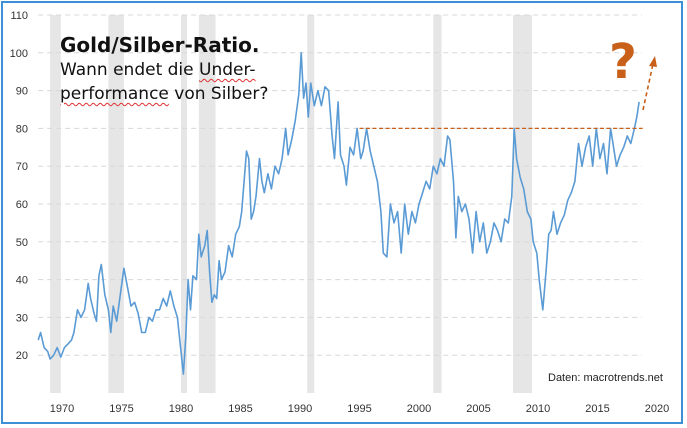 The height and width of the screenshot is (428, 687). I want to click on y-tick-label: 100, so click(19, 54).